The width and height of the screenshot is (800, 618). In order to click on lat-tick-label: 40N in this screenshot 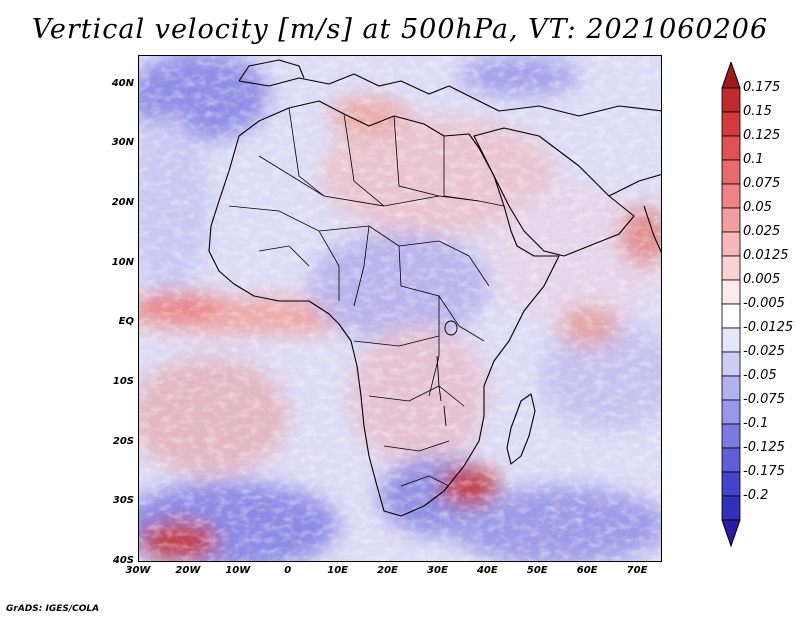, I will do `click(122, 83)`.